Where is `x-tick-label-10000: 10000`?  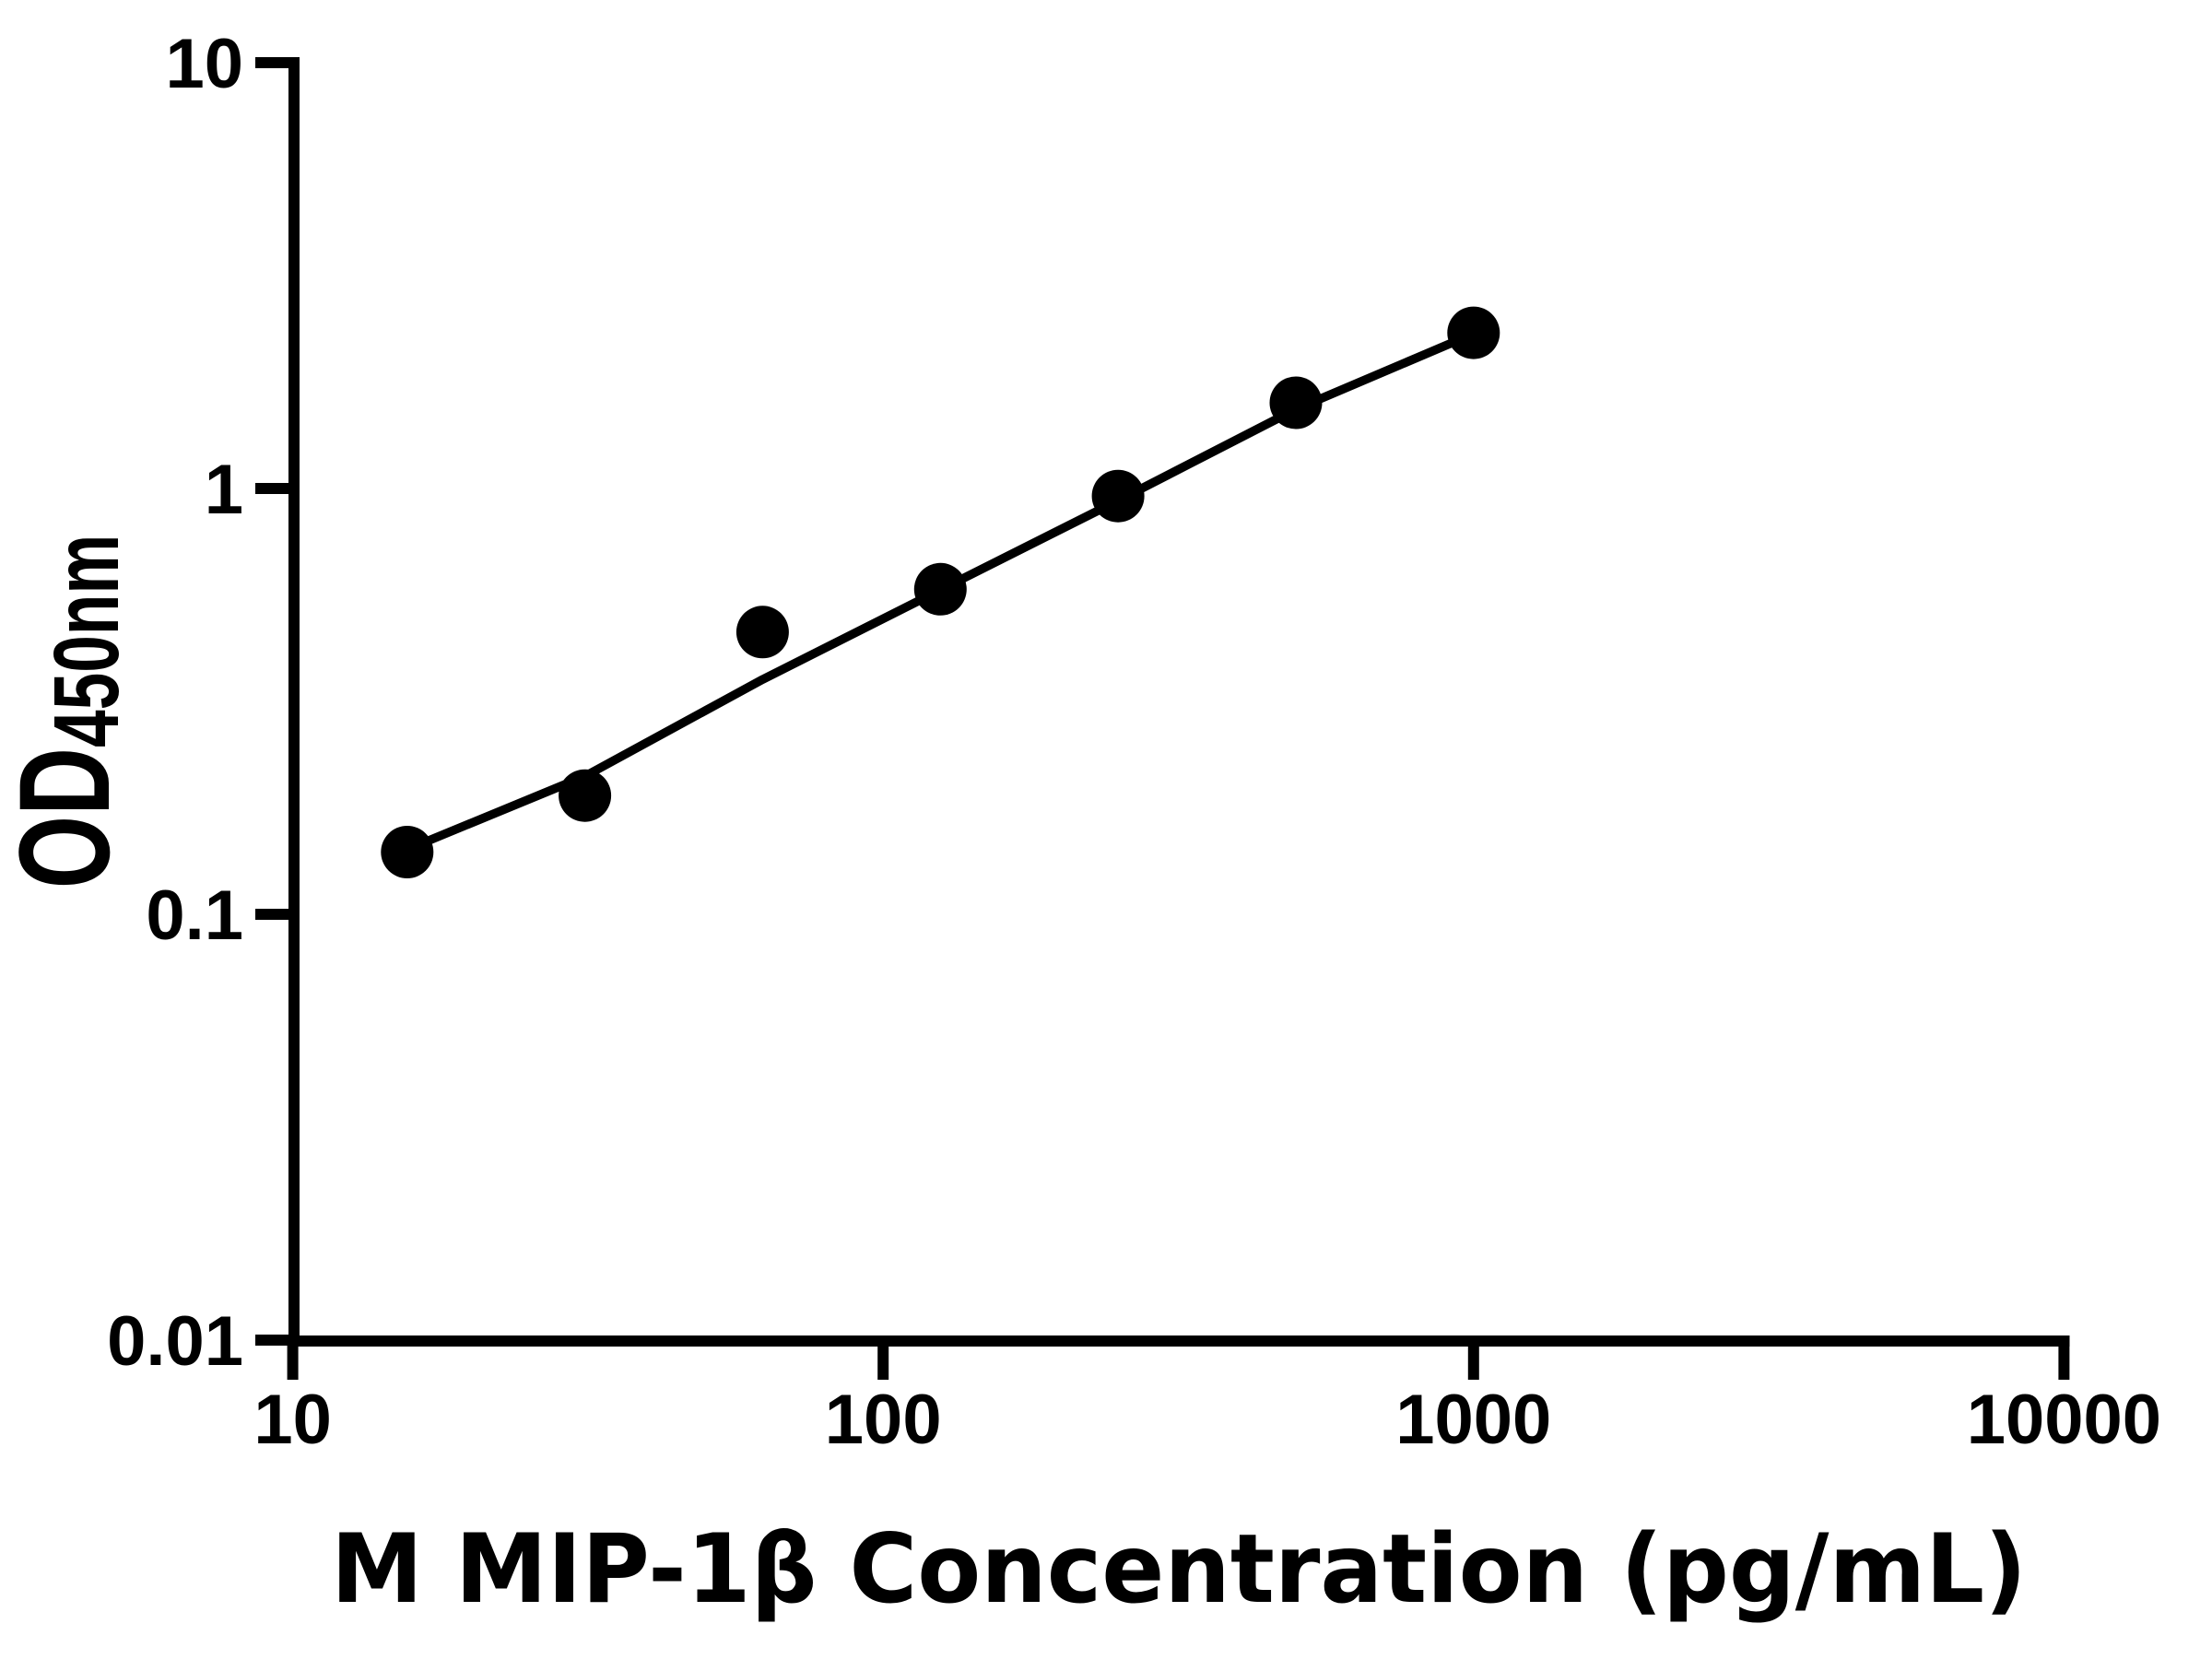
x-tick-label-10000: 10000 is located at coordinates (2064, 1420).